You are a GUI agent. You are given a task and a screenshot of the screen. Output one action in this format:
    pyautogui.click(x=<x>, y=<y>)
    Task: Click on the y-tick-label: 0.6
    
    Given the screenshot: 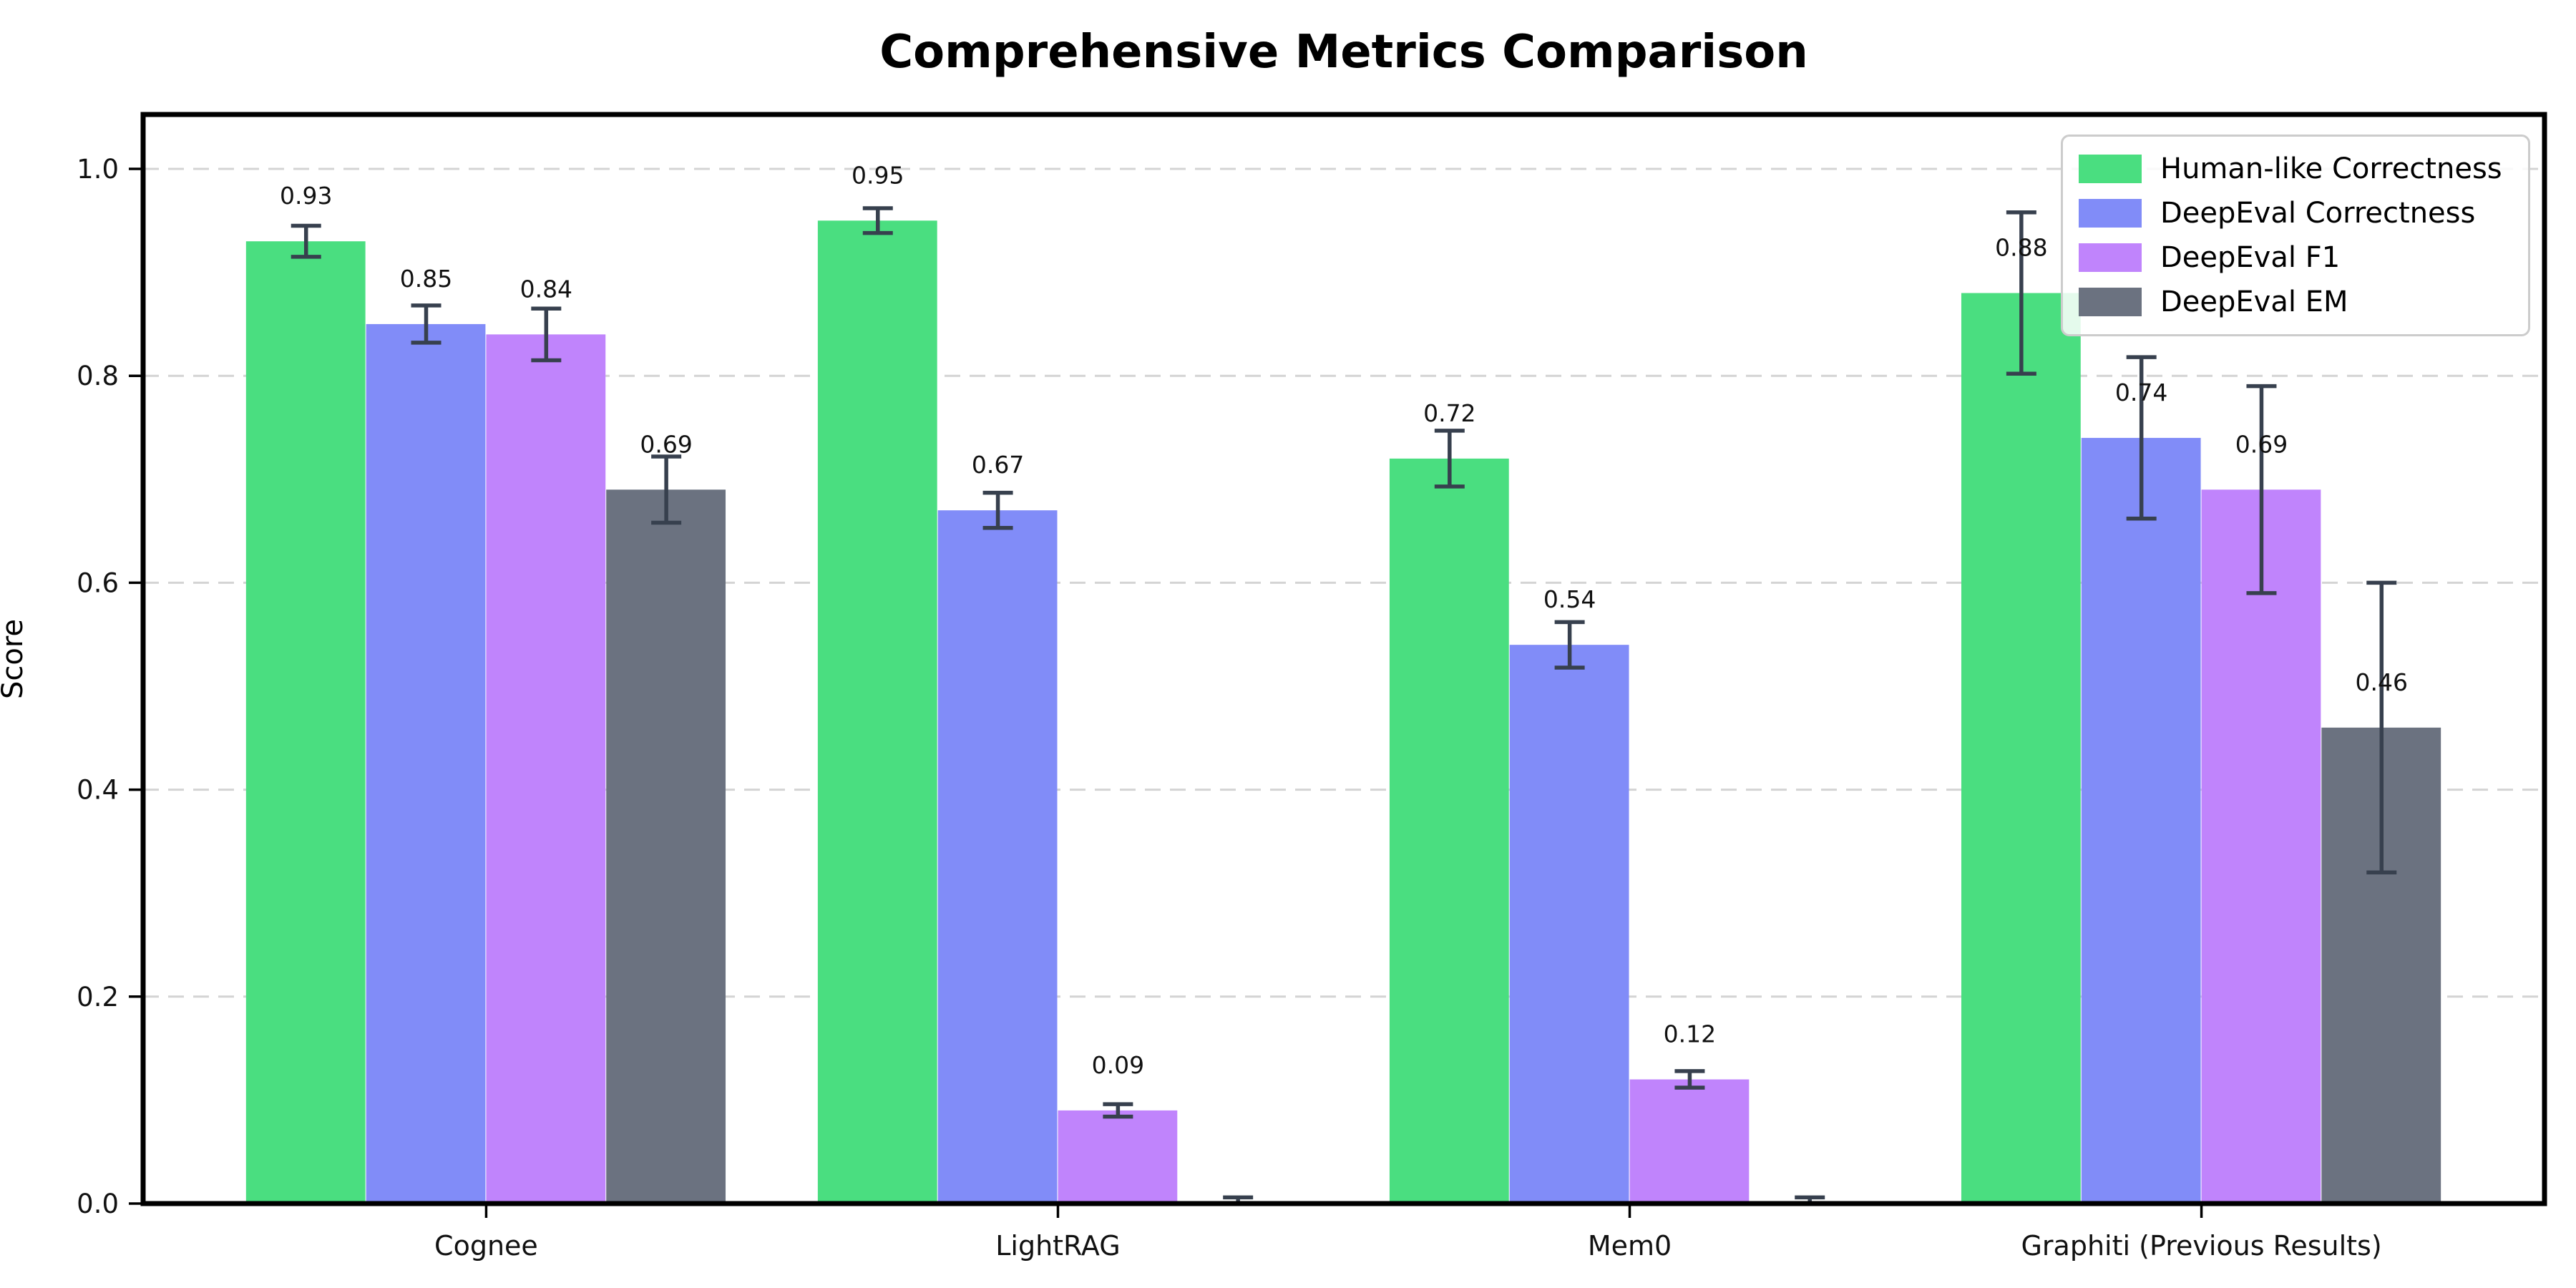 What is the action you would take?
    pyautogui.click(x=98, y=582)
    